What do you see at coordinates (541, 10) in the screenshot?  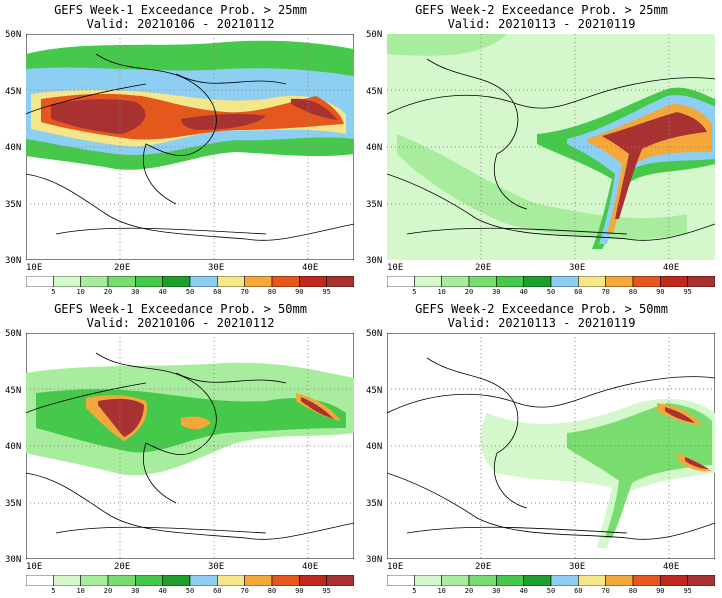 I see `panel-title: GEFS Week-2 Exceedance Prob. > 25mm` at bounding box center [541, 10].